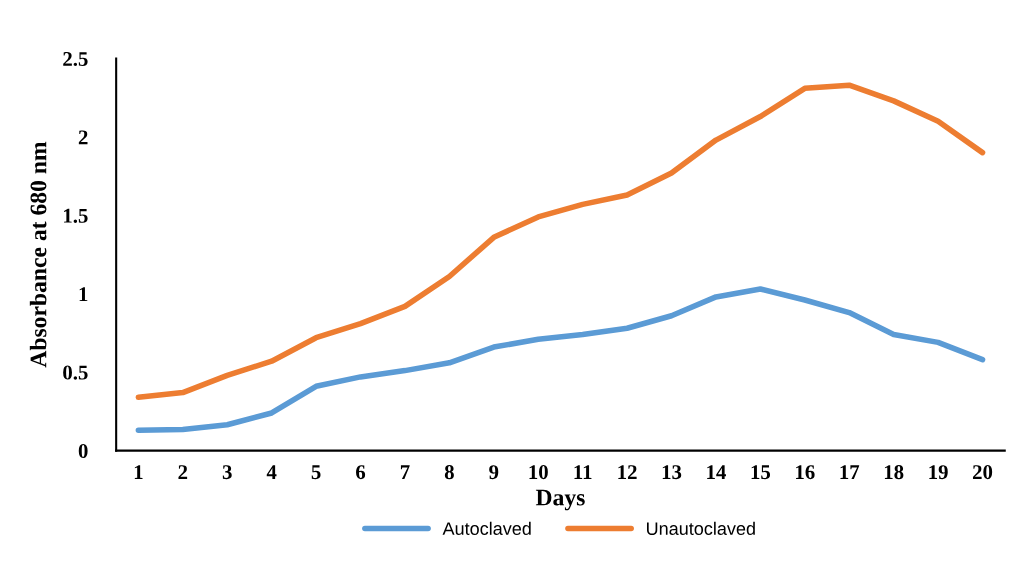 The height and width of the screenshot is (574, 1019). Describe the element at coordinates (938, 472) in the screenshot. I see `x-tick-label: 19` at that location.